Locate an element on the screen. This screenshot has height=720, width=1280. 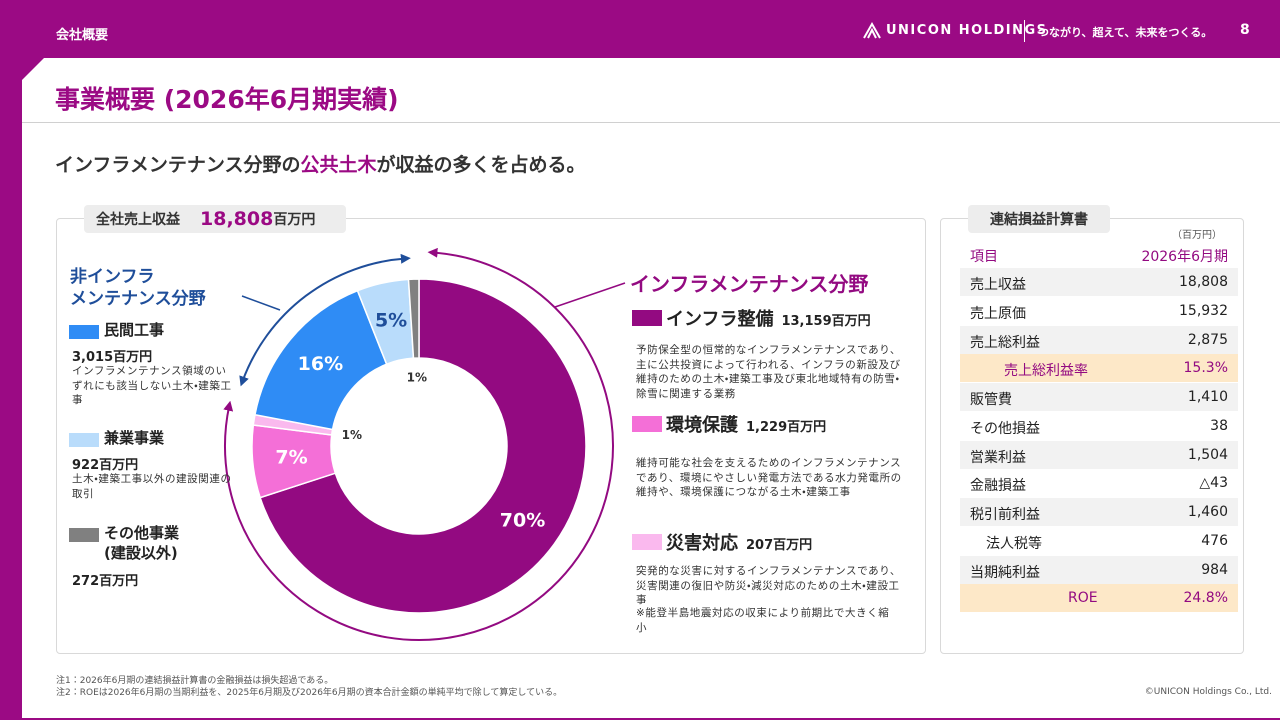
table-row: 税引前利益 1,460 is located at coordinates (1099, 512).